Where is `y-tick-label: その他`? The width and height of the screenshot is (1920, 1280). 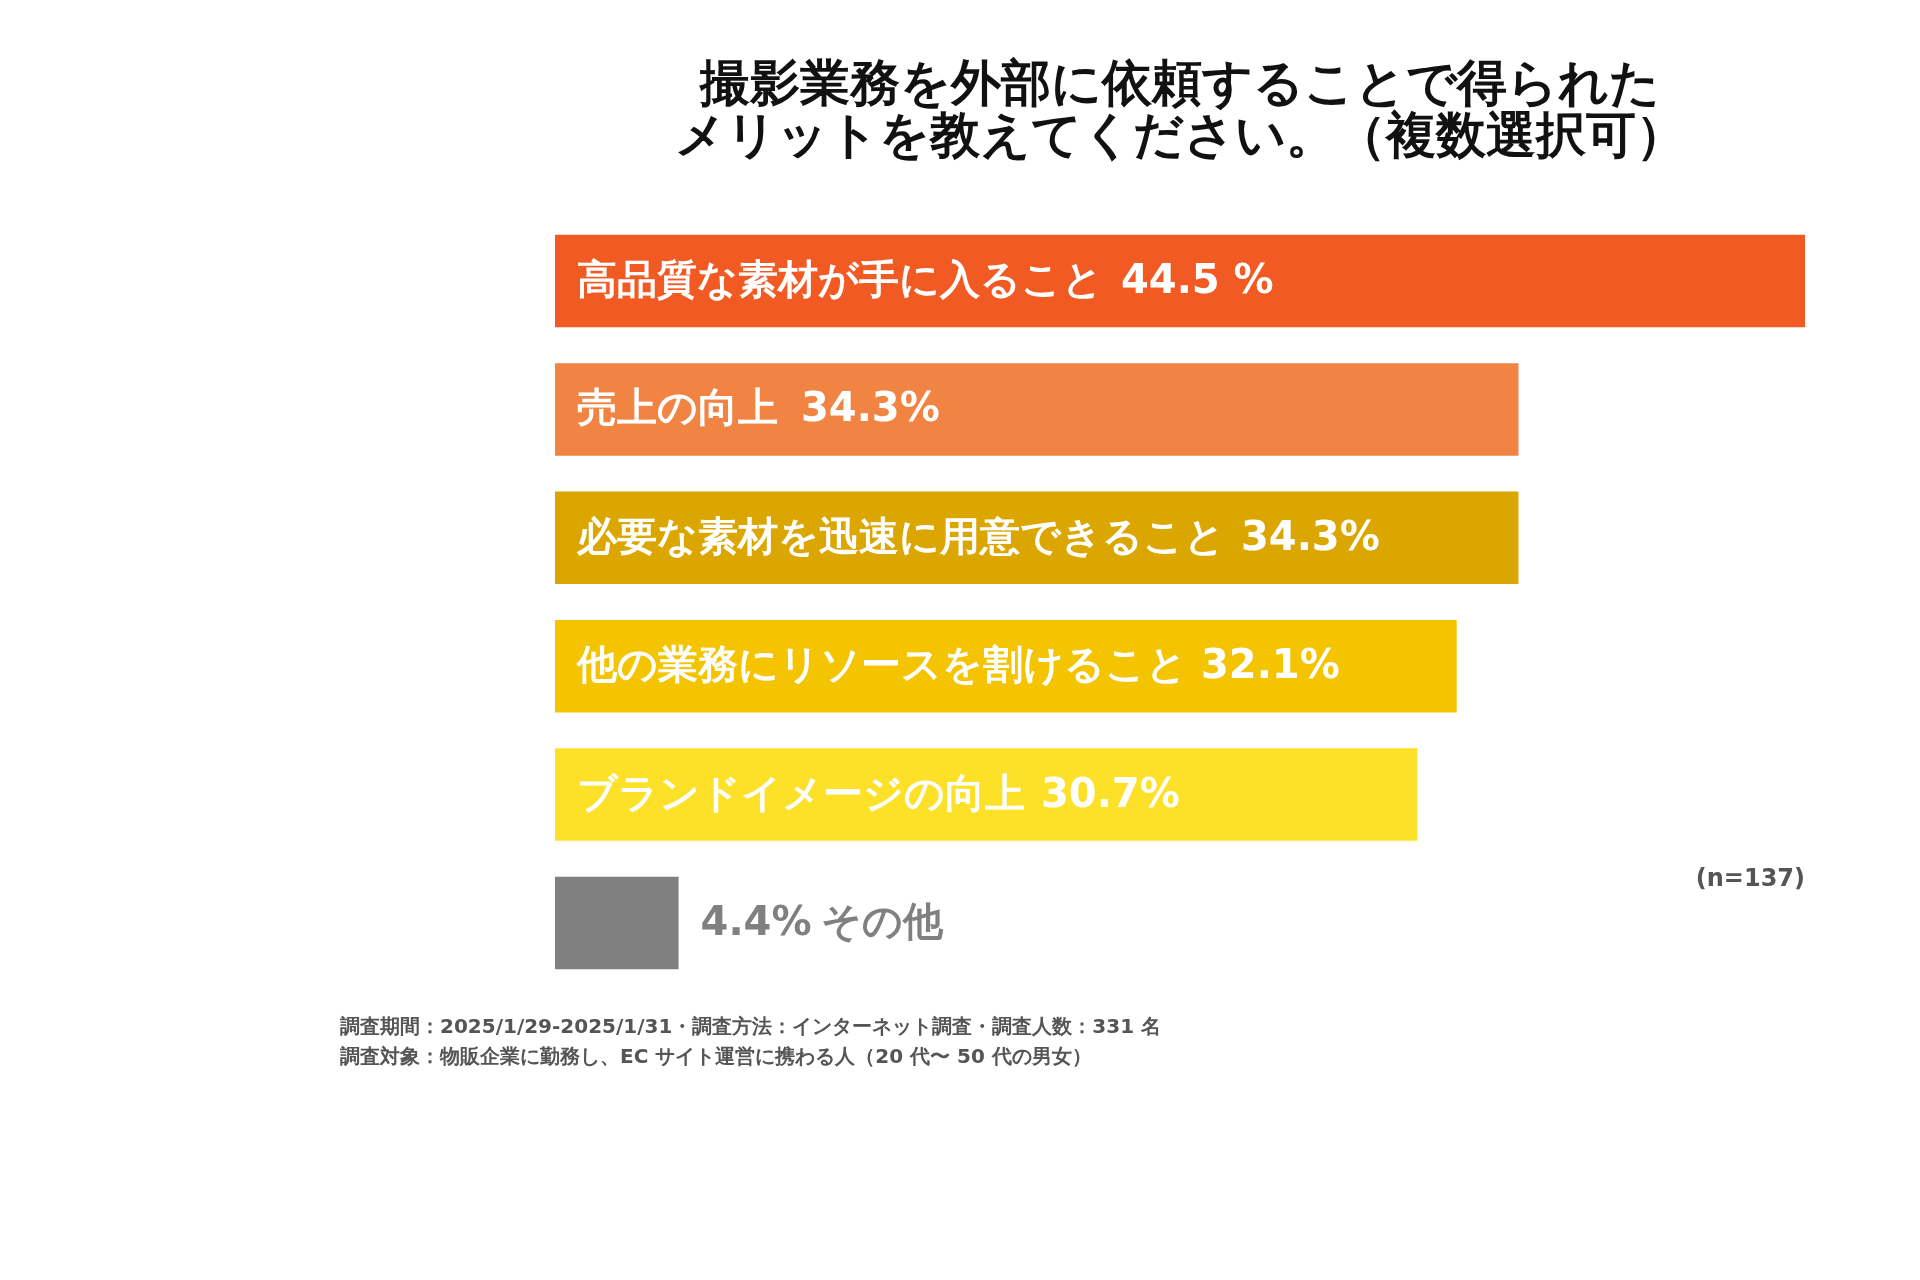
y-tick-label: その他 is located at coordinates (882, 920).